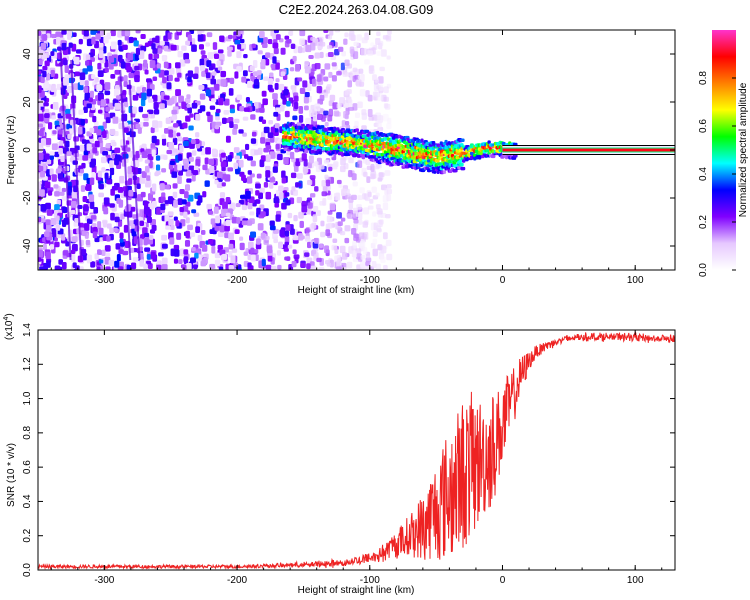 This screenshot has height=600, width=750. What do you see at coordinates (134, 170) in the screenshot?
I see `spectrogram-streak` at bounding box center [134, 170].